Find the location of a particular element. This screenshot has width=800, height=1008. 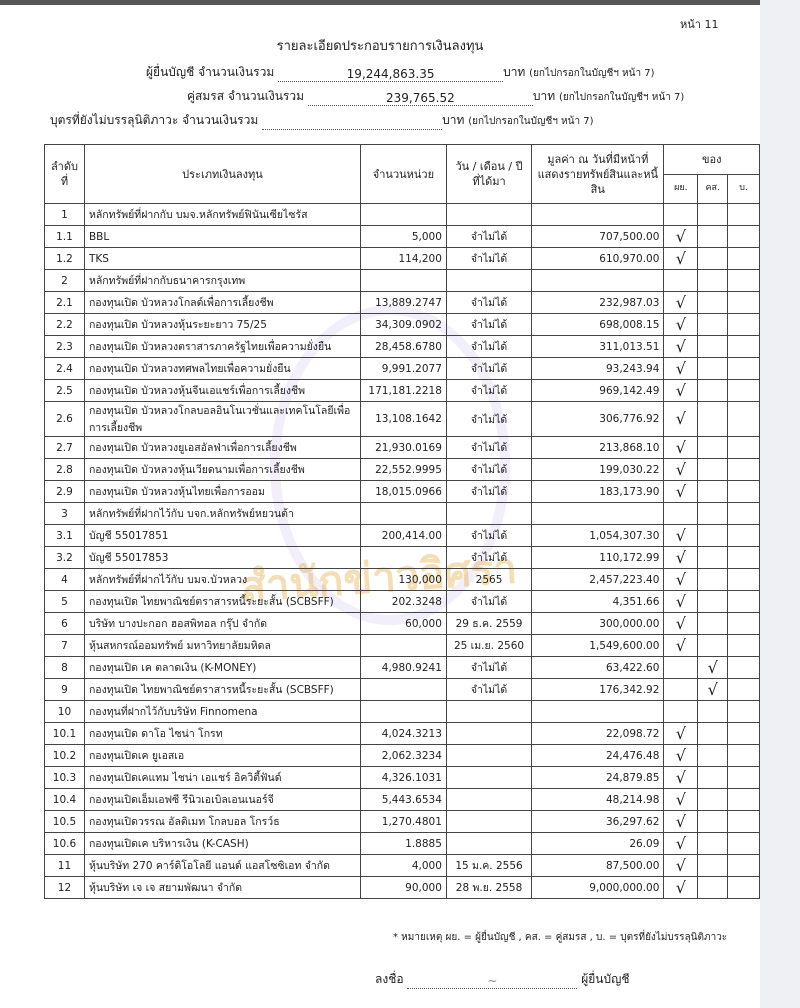

row-value: 969,142.49 is located at coordinates (598, 390).